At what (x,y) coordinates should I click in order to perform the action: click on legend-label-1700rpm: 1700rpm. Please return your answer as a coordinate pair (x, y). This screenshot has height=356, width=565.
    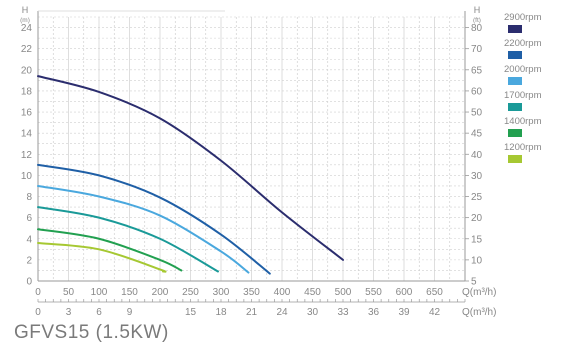
    Looking at the image, I should click on (523, 95).